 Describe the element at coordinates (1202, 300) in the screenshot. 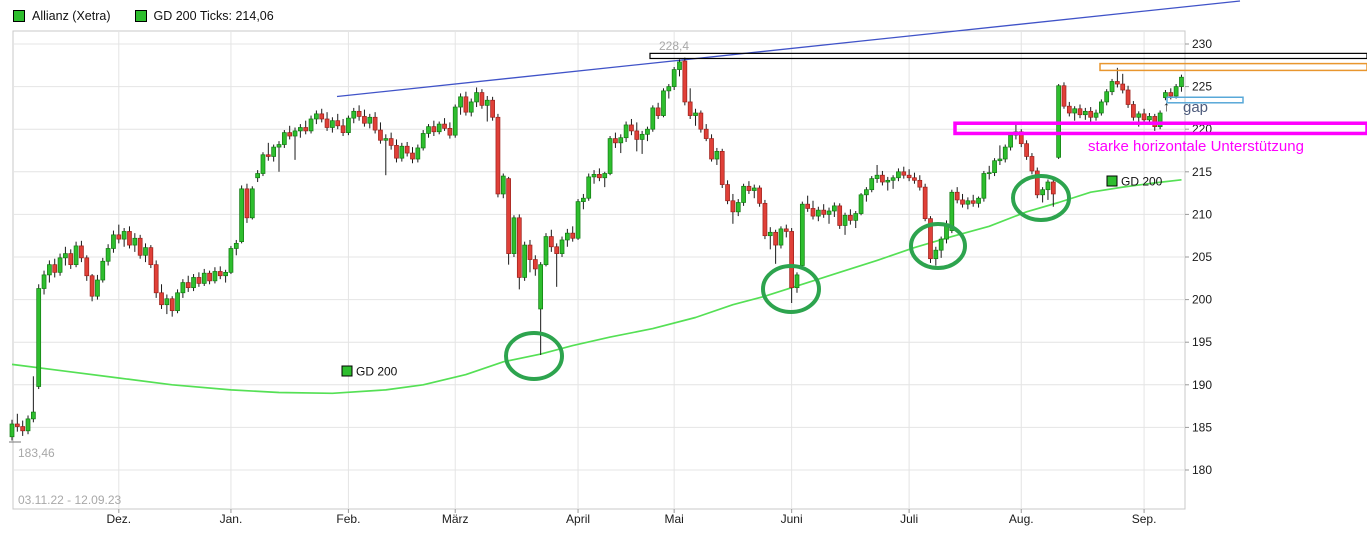

I see `y-axis-label: 200` at that location.